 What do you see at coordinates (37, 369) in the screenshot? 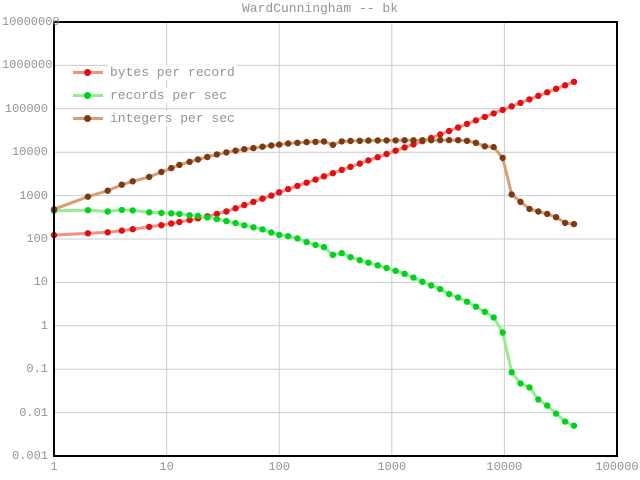
I see `y-tick-label: 0.1` at bounding box center [37, 369].